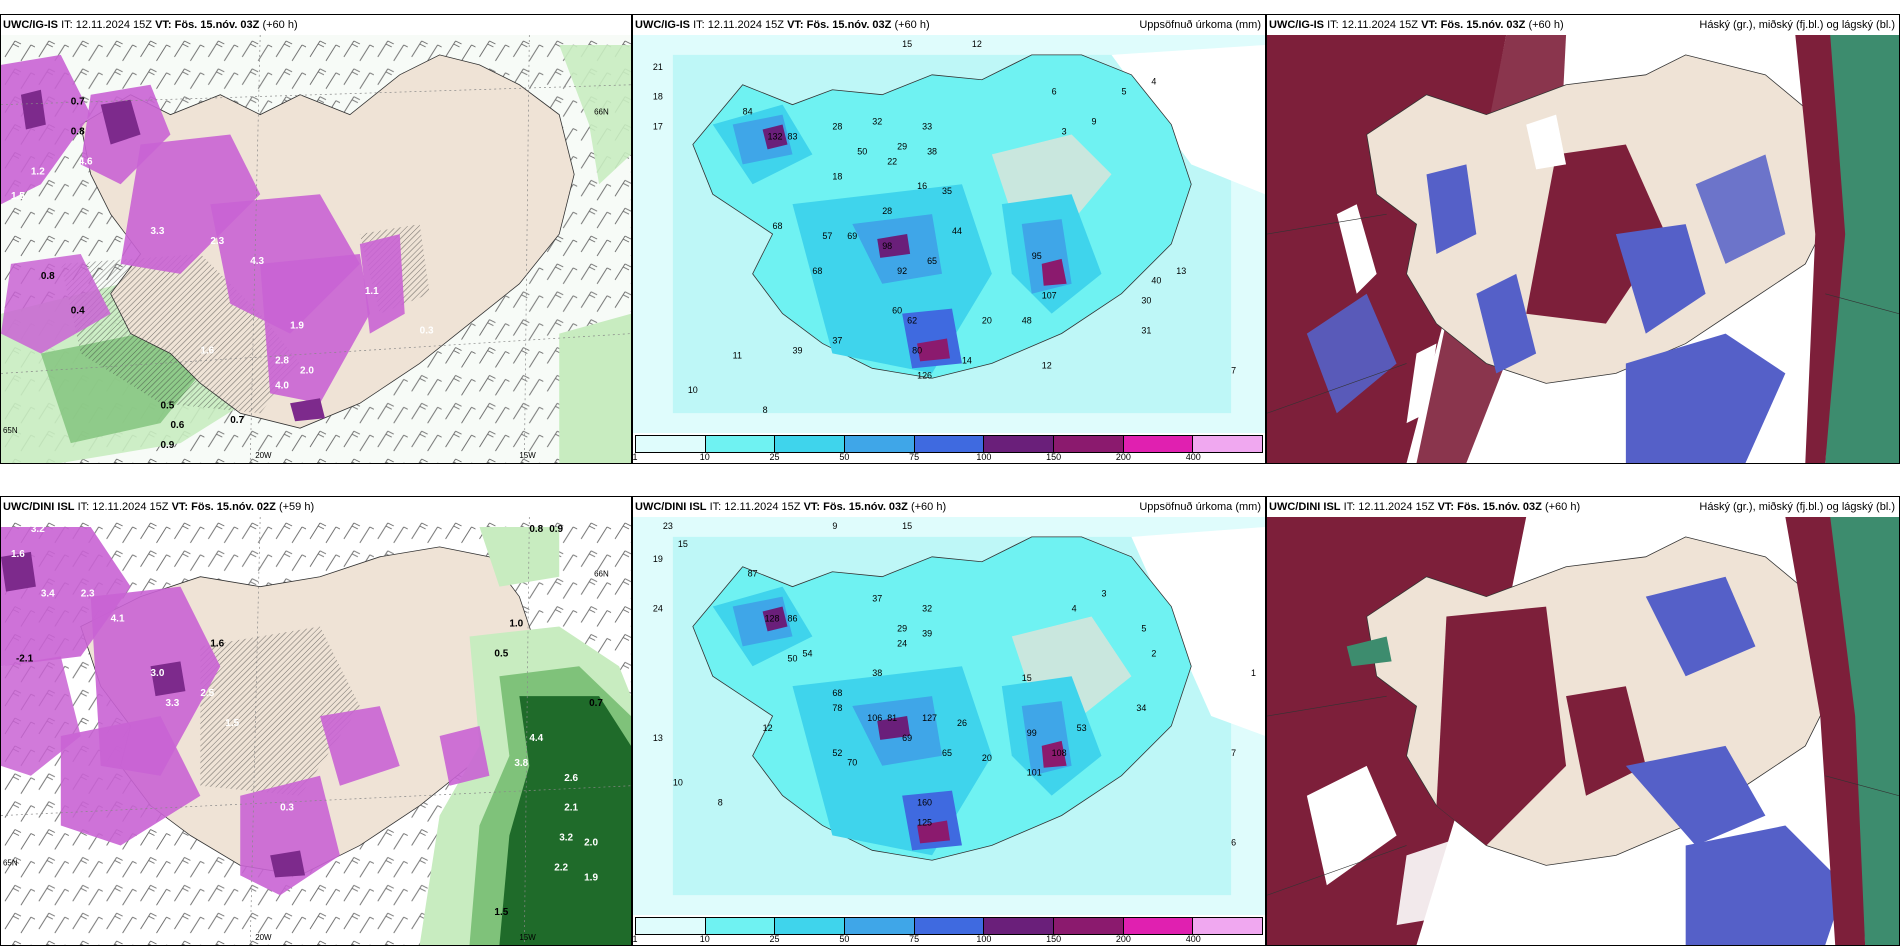 The height and width of the screenshot is (950, 1900). I want to click on svg-text: 2.1, so click(571, 808).